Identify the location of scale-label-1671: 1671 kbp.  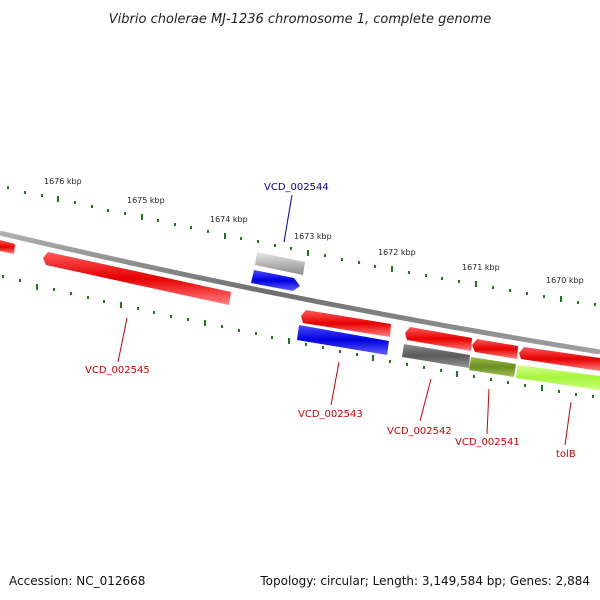
(481, 267).